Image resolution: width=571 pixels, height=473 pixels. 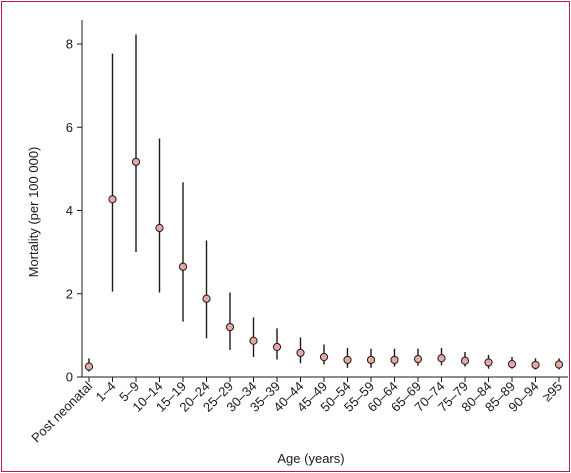 What do you see at coordinates (106, 392) in the screenshot?
I see `x-tick-label: 1–4` at bounding box center [106, 392].